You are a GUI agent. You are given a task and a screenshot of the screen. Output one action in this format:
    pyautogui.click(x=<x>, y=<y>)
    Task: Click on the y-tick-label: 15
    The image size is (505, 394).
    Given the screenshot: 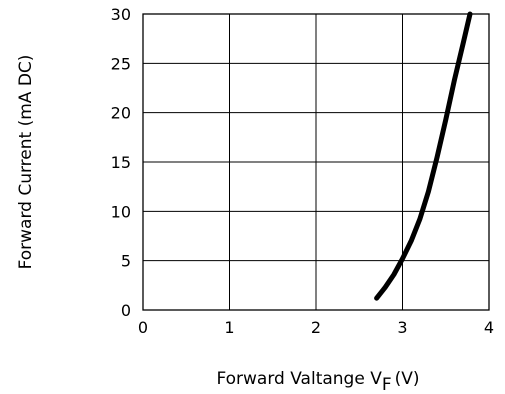 What is the action you would take?
    pyautogui.click(x=121, y=162)
    